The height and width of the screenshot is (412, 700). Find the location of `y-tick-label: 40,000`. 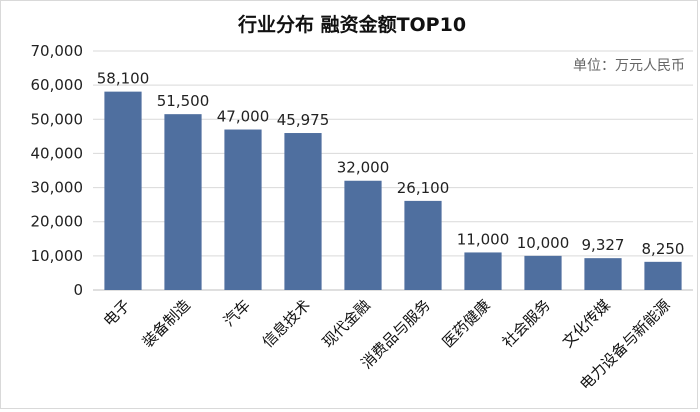

y-tick-label: 40,000 is located at coordinates (57, 153).